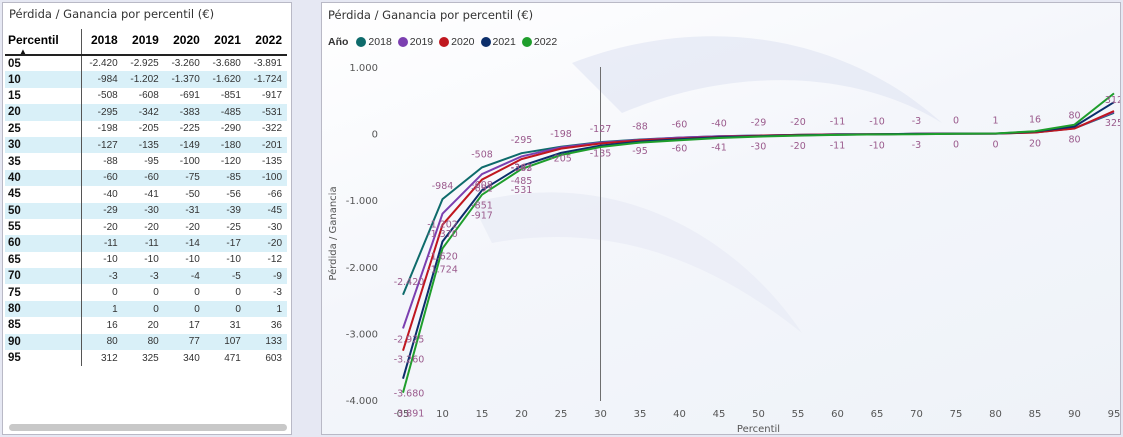 The width and height of the screenshot is (1123, 437). Describe the element at coordinates (184, 342) in the screenshot. I see `table-cell: 77` at that location.